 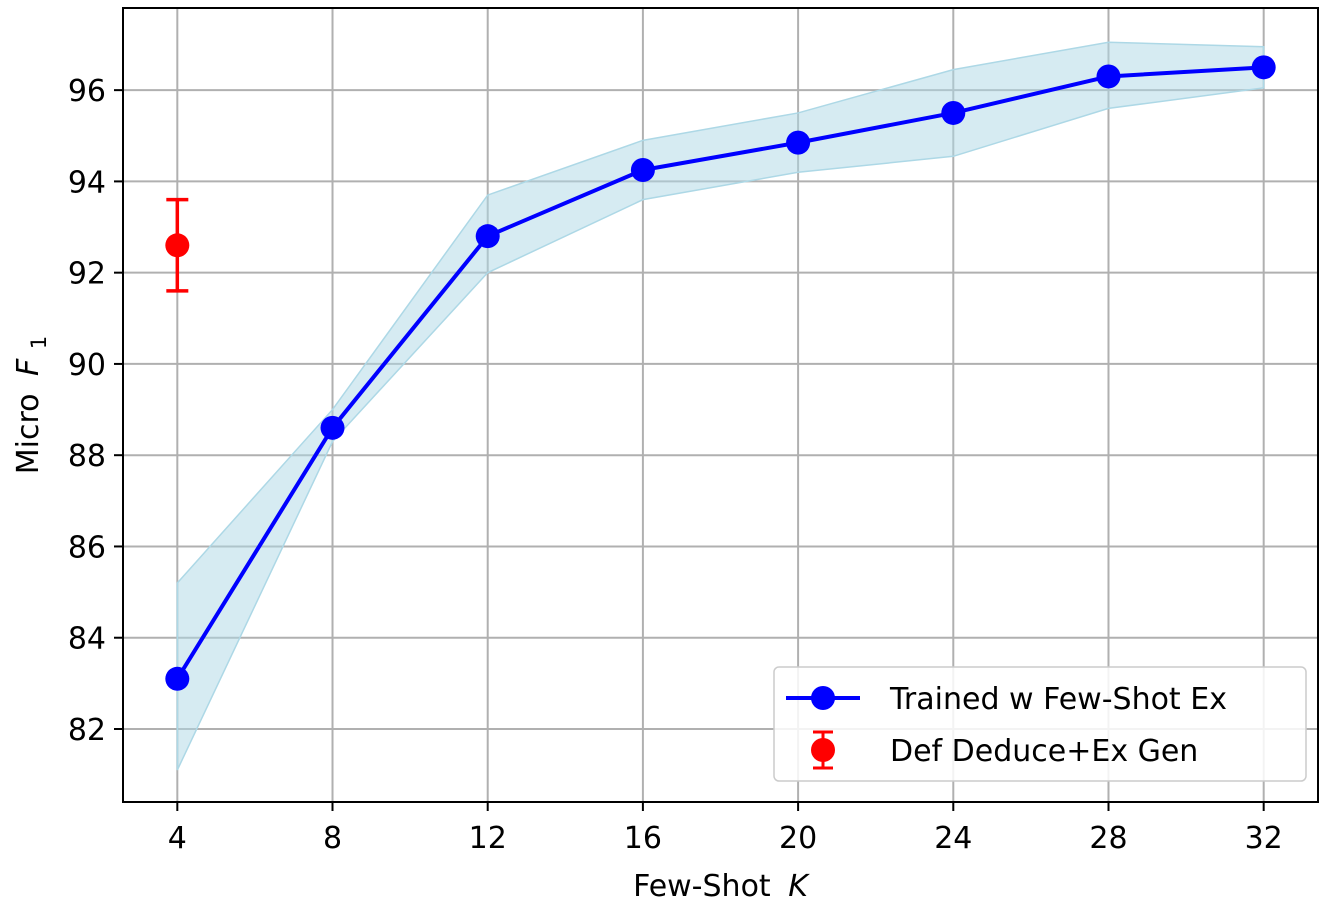 I want to click on y-tick-label: 94, so click(x=87, y=182).